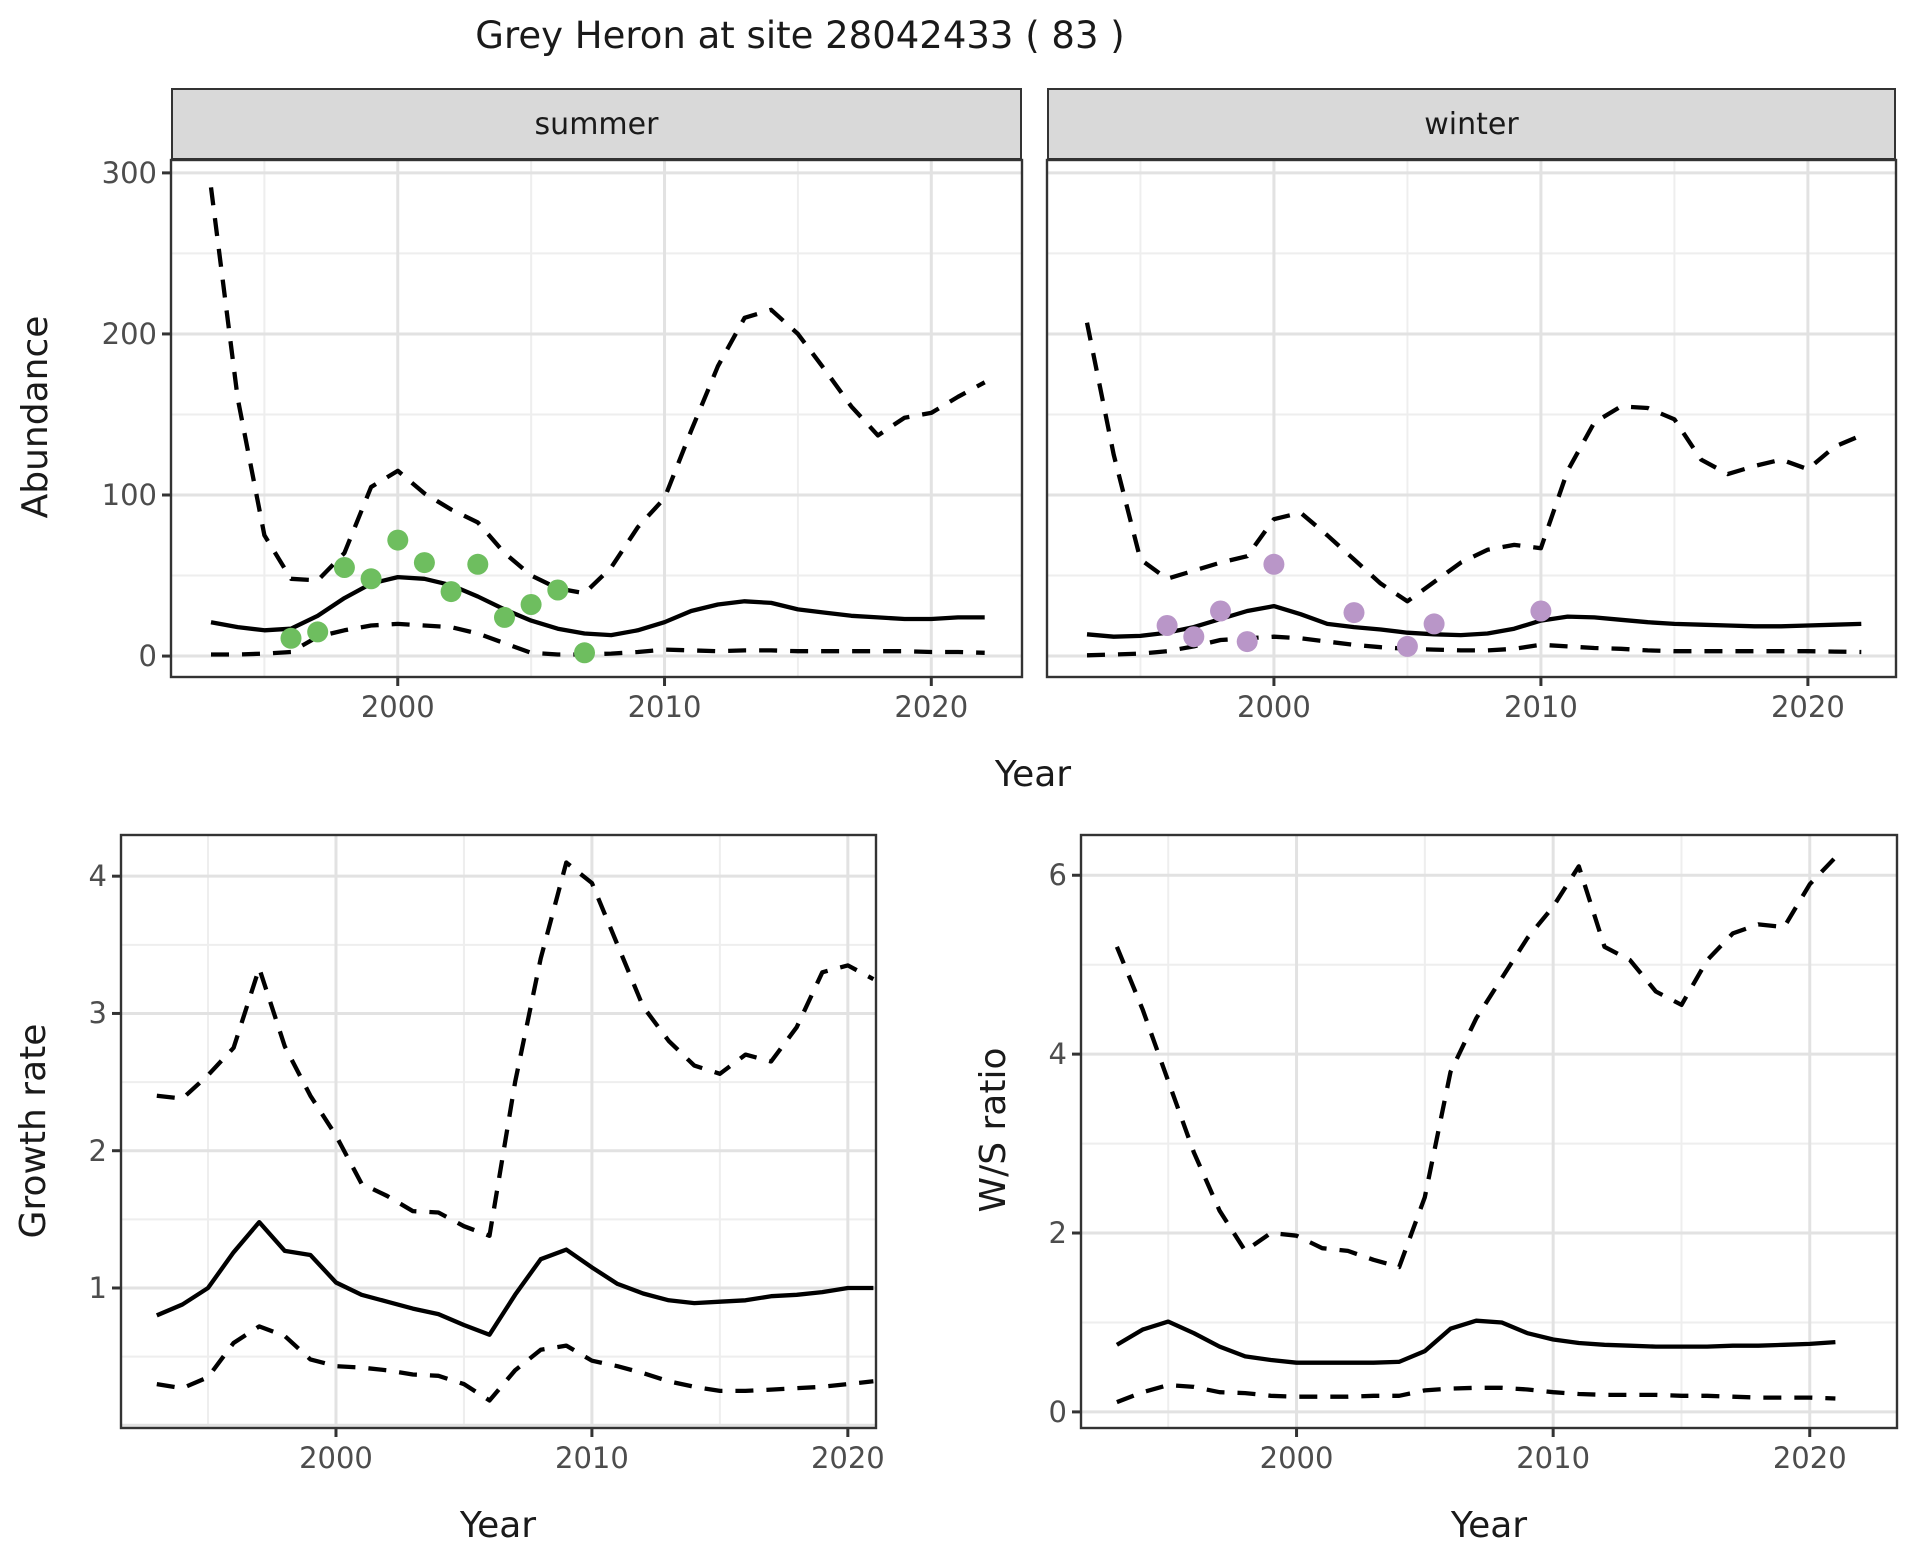 The width and height of the screenshot is (1920, 1560). I want to click on y-tick-label: 200, so click(129, 333).